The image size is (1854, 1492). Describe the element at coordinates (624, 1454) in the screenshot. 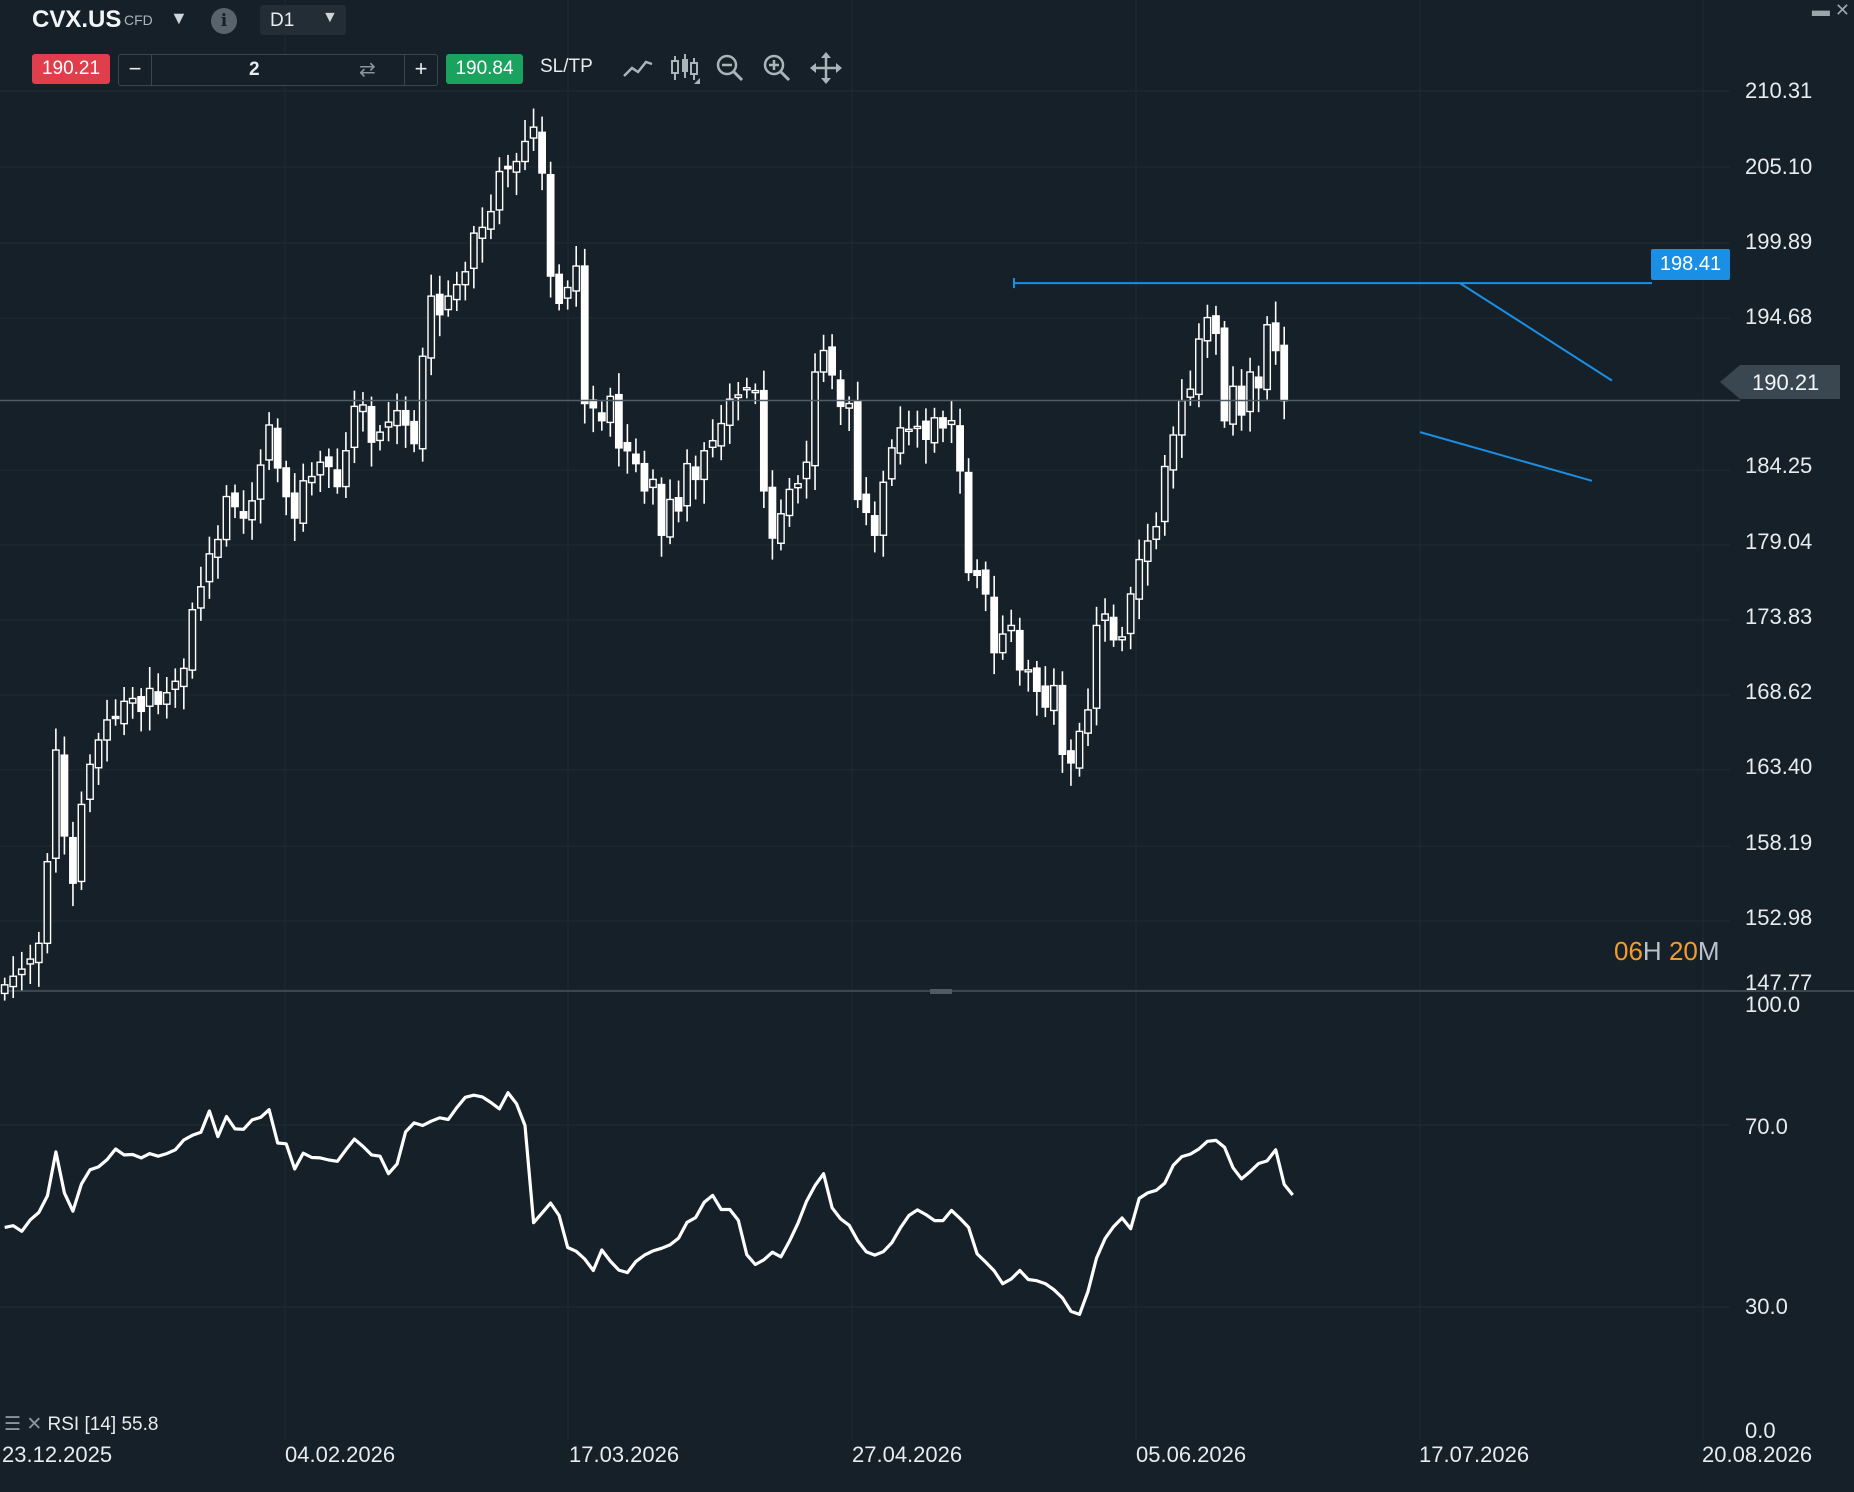

I see `date-tick: 17.03.2026` at that location.